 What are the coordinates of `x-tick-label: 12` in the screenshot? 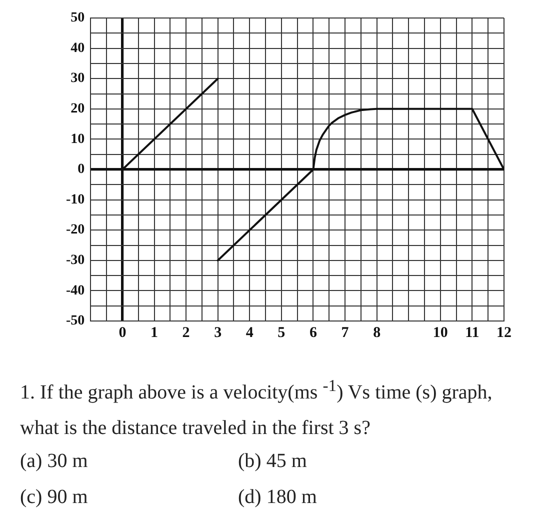 It's located at (504, 332).